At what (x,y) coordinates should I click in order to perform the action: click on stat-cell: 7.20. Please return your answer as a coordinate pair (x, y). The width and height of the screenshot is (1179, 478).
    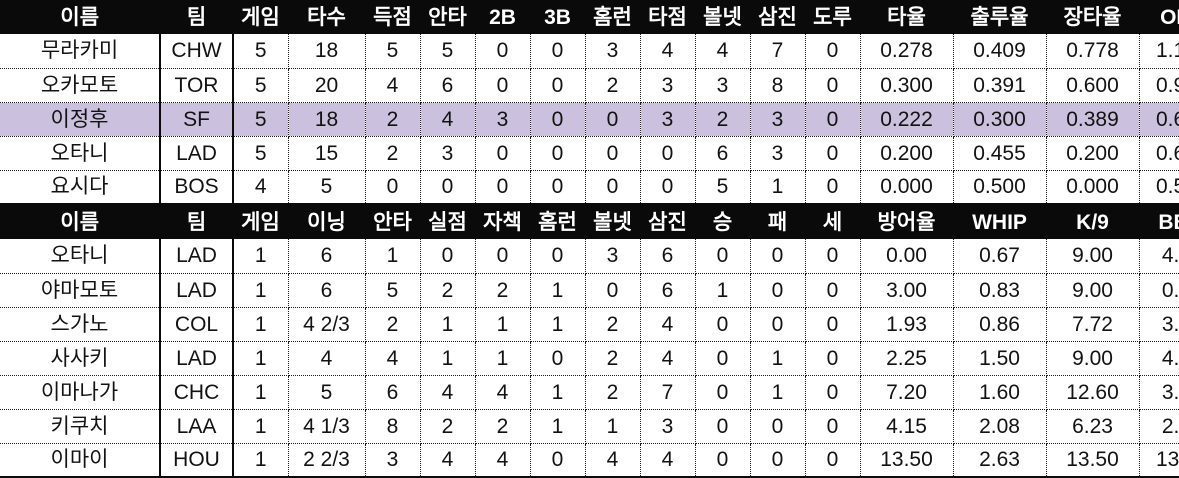
    Looking at the image, I should click on (907, 392).